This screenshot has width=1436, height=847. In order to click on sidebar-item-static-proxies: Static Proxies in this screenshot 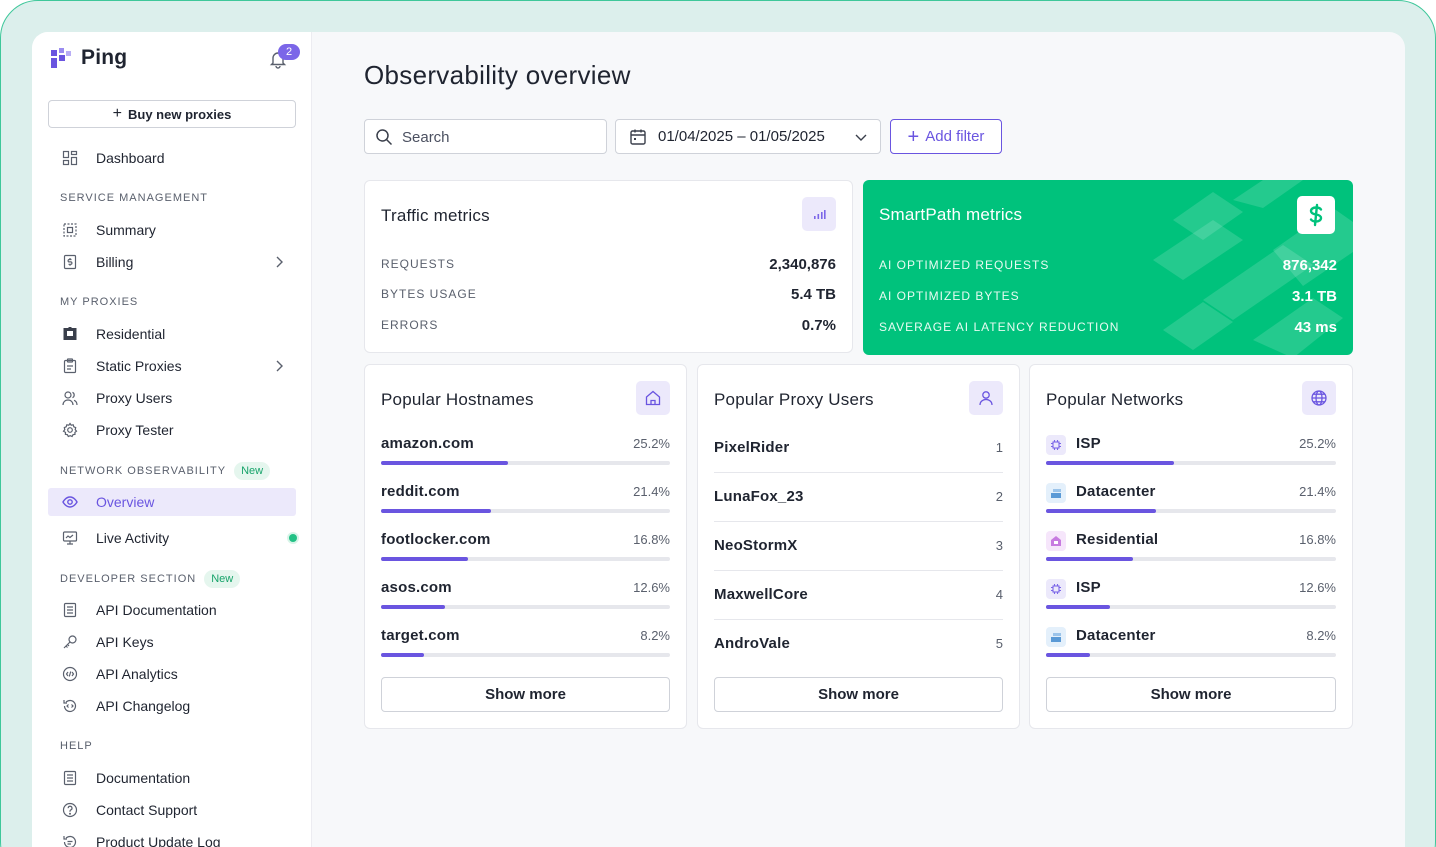, I will do `click(172, 366)`.